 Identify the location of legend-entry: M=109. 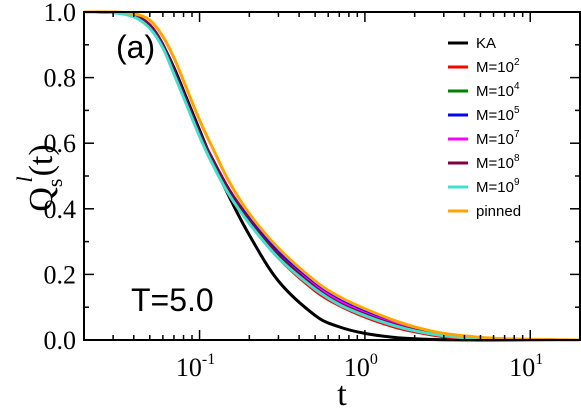
(498, 186).